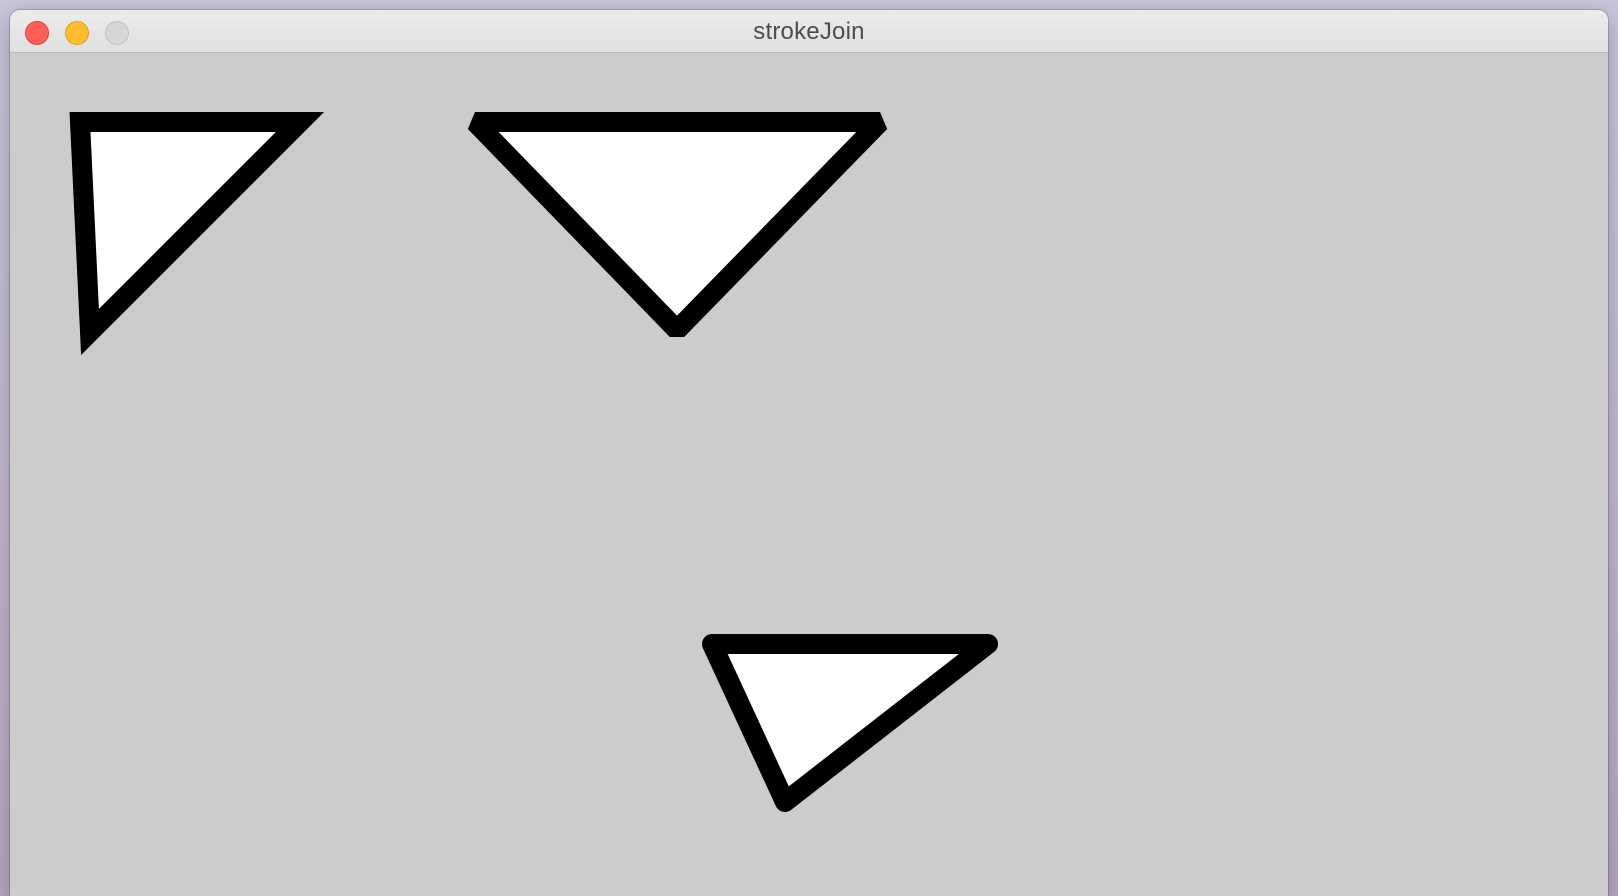  I want to click on title-bar: strokeJoin, so click(809, 31).